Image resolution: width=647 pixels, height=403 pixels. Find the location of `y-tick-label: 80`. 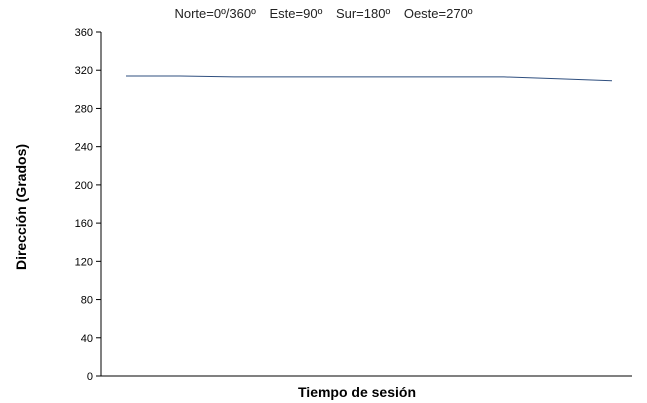

y-tick-label: 80 is located at coordinates (87, 301).